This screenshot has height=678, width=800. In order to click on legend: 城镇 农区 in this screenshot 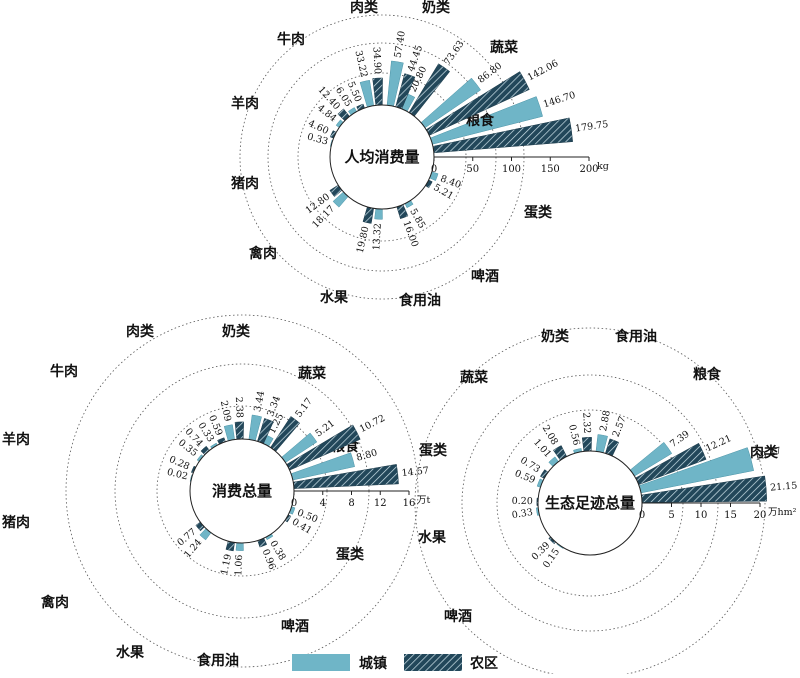, I will do `click(395, 663)`.